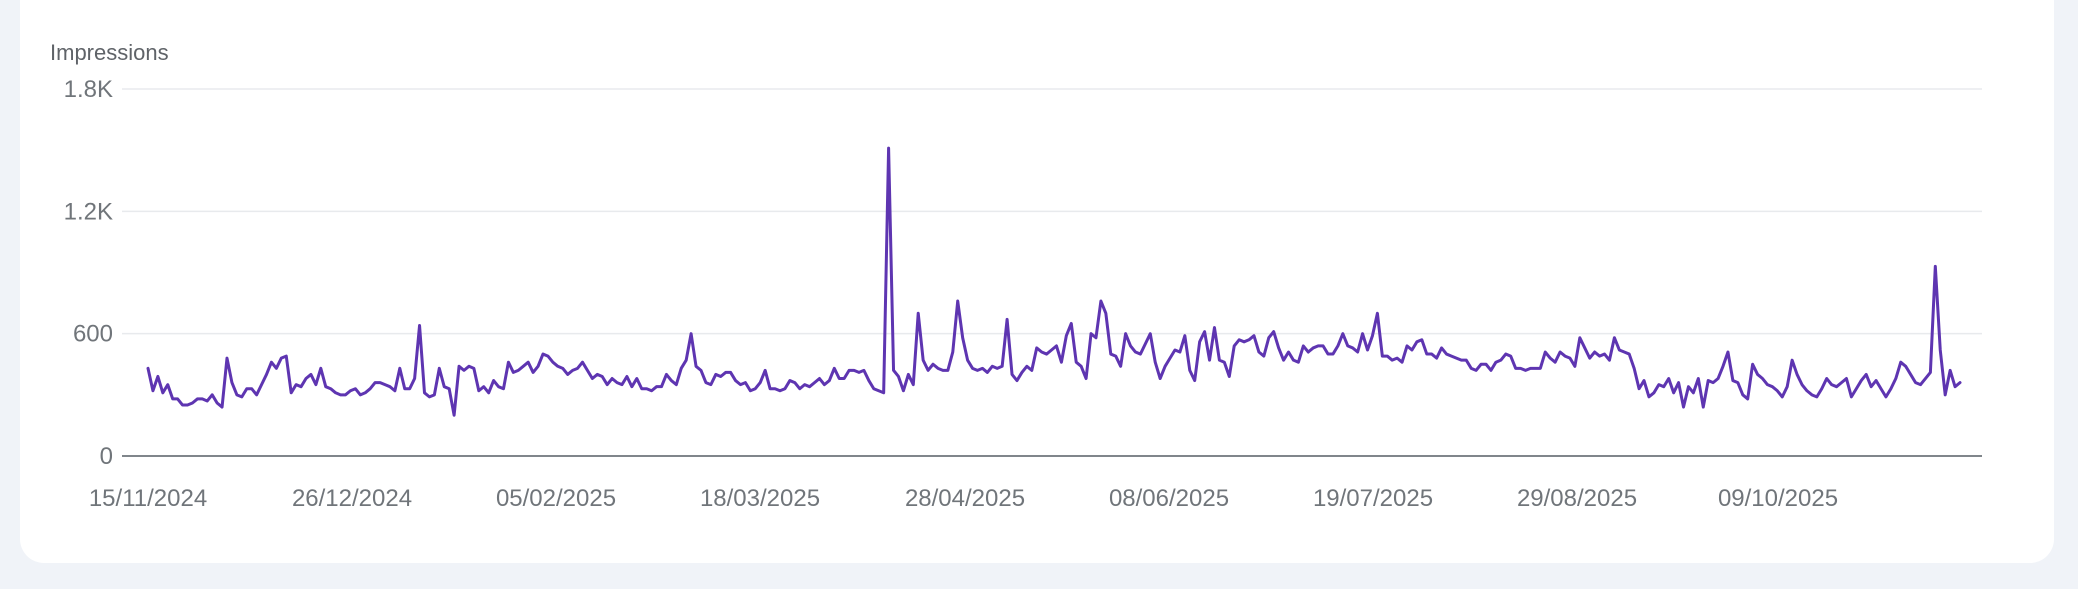 Image resolution: width=2078 pixels, height=589 pixels. I want to click on y-tick-label: 1.2K, so click(88, 211).